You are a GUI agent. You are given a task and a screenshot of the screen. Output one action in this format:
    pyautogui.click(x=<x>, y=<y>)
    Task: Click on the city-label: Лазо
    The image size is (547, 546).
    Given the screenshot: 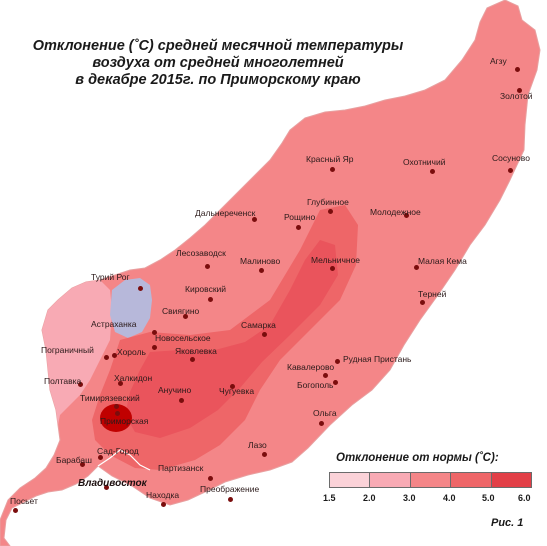 What is the action you would take?
    pyautogui.click(x=257, y=445)
    